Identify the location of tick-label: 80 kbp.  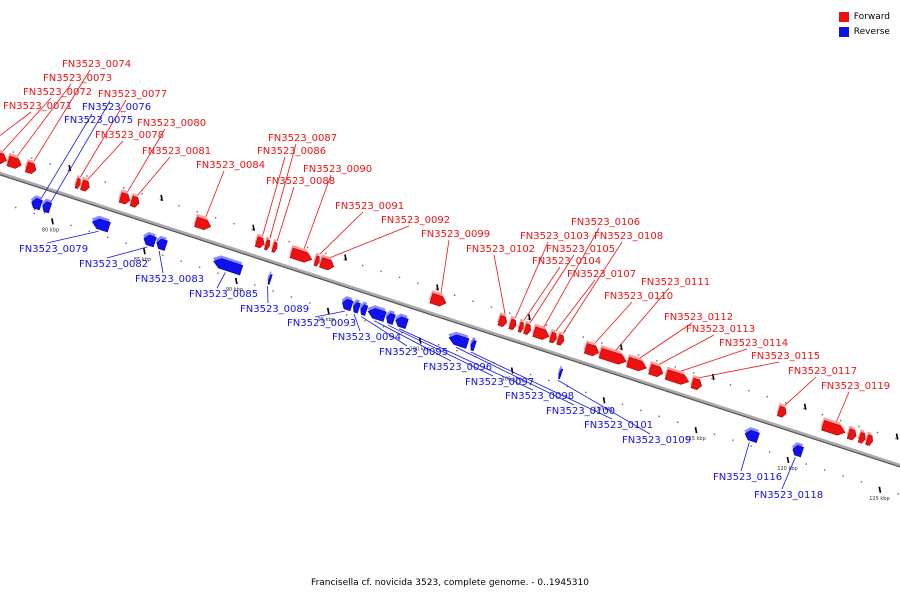
(50, 230).